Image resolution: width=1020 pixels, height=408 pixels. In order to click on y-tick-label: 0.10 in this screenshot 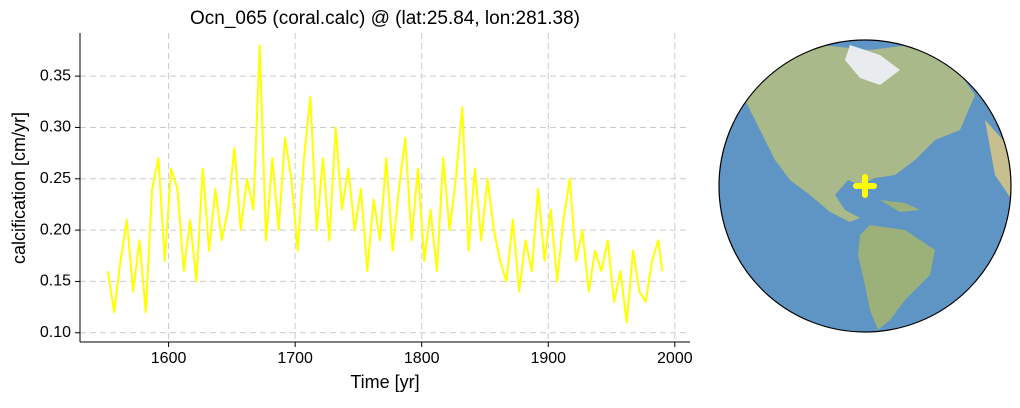, I will do `click(55, 332)`.